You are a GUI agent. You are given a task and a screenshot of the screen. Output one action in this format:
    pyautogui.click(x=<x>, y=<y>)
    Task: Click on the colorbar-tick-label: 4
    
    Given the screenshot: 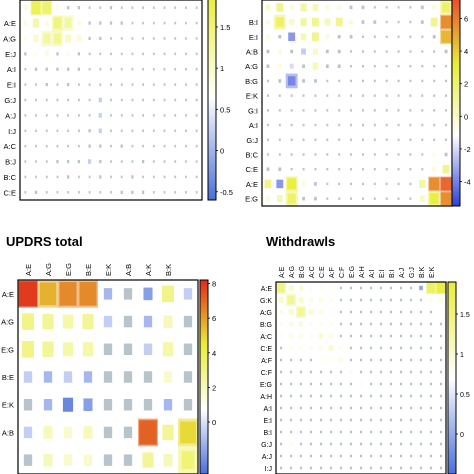 What is the action you would take?
    pyautogui.click(x=214, y=353)
    